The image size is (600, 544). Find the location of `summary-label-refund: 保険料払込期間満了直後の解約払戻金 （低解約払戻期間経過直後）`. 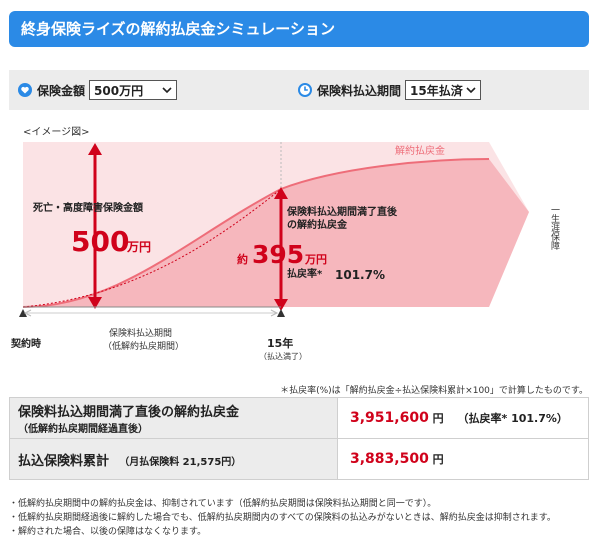

summary-label-refund: 保険料払込期間満了直後の解約払戻金 （低解約払戻期間経過直後） is located at coordinates (173, 418).